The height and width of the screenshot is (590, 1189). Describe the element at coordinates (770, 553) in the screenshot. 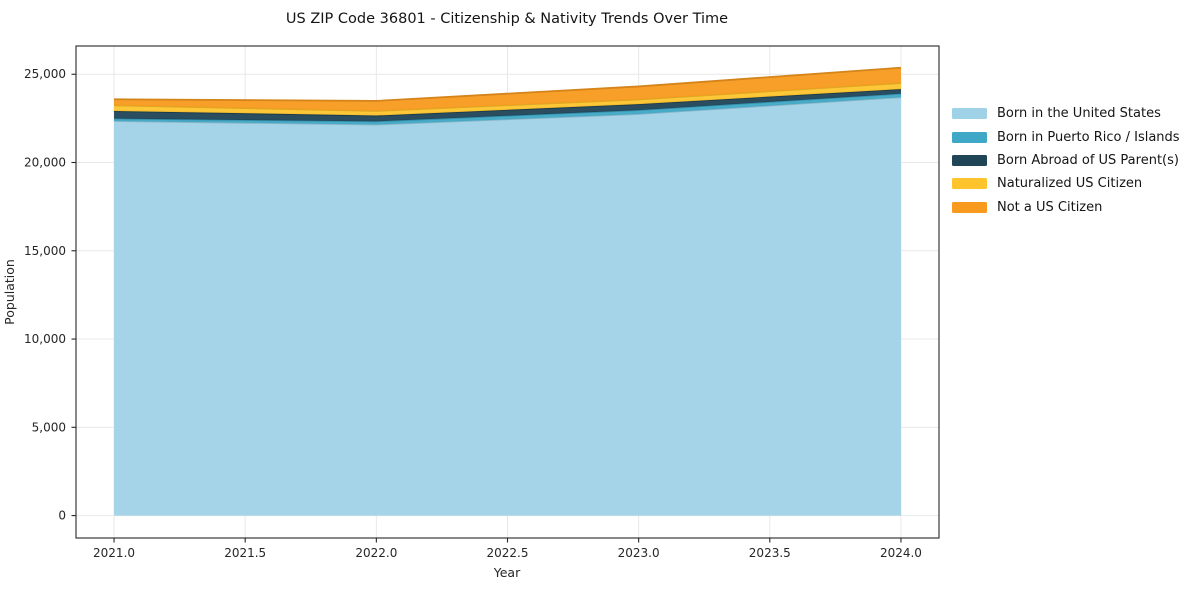

I see `x-tick-label: 2023.5` at that location.